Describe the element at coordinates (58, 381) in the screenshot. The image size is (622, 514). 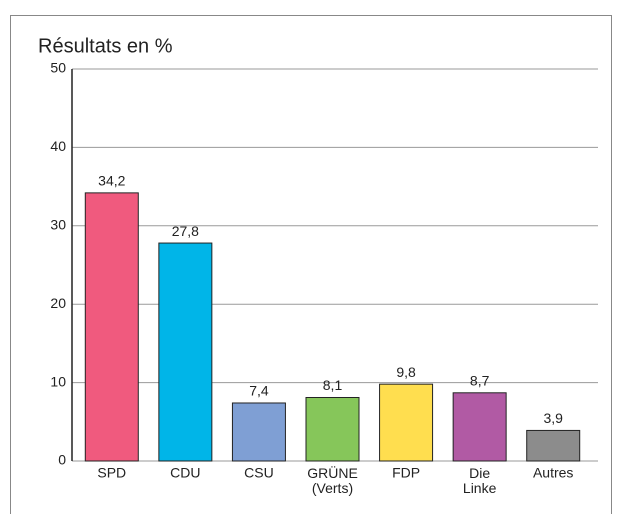
I see `y-tick-label: 10` at that location.